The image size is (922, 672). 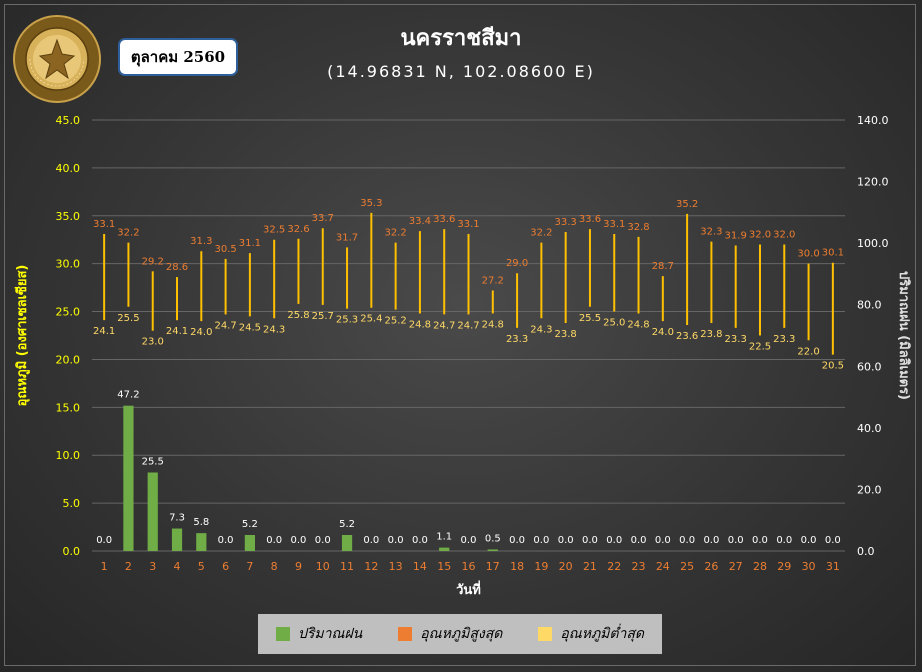 I want to click on x-tick-label: 20, so click(x=566, y=566).